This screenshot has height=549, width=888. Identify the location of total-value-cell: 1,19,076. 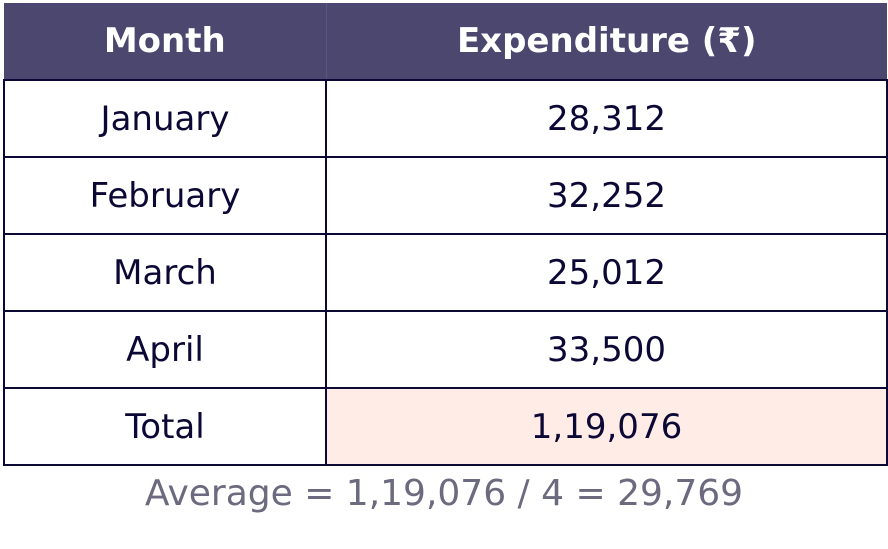
(606, 426).